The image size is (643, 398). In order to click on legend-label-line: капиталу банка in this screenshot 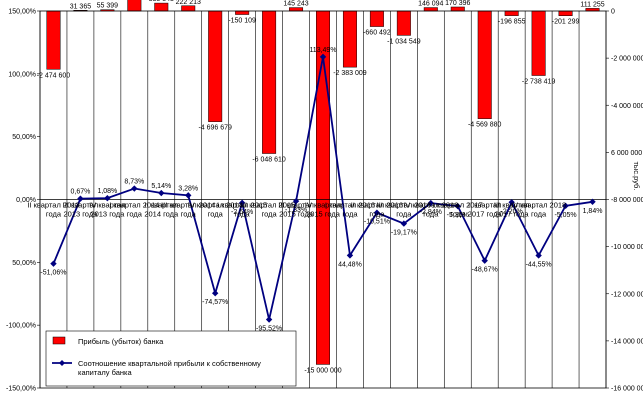, I will do `click(105, 372)`.